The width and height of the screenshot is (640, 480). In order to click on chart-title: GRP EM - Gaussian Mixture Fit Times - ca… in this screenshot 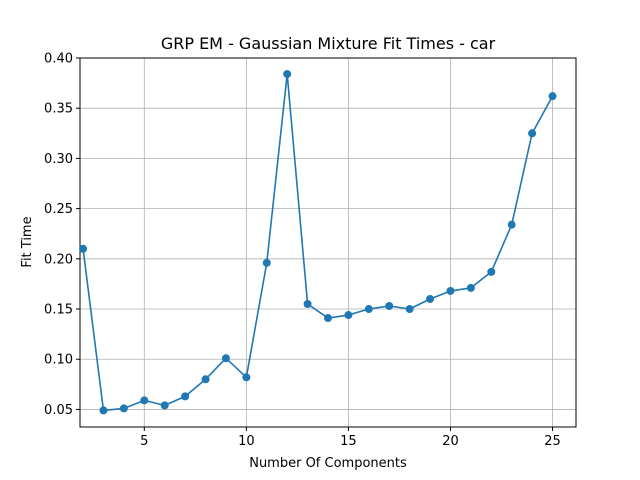, I will do `click(328, 43)`.